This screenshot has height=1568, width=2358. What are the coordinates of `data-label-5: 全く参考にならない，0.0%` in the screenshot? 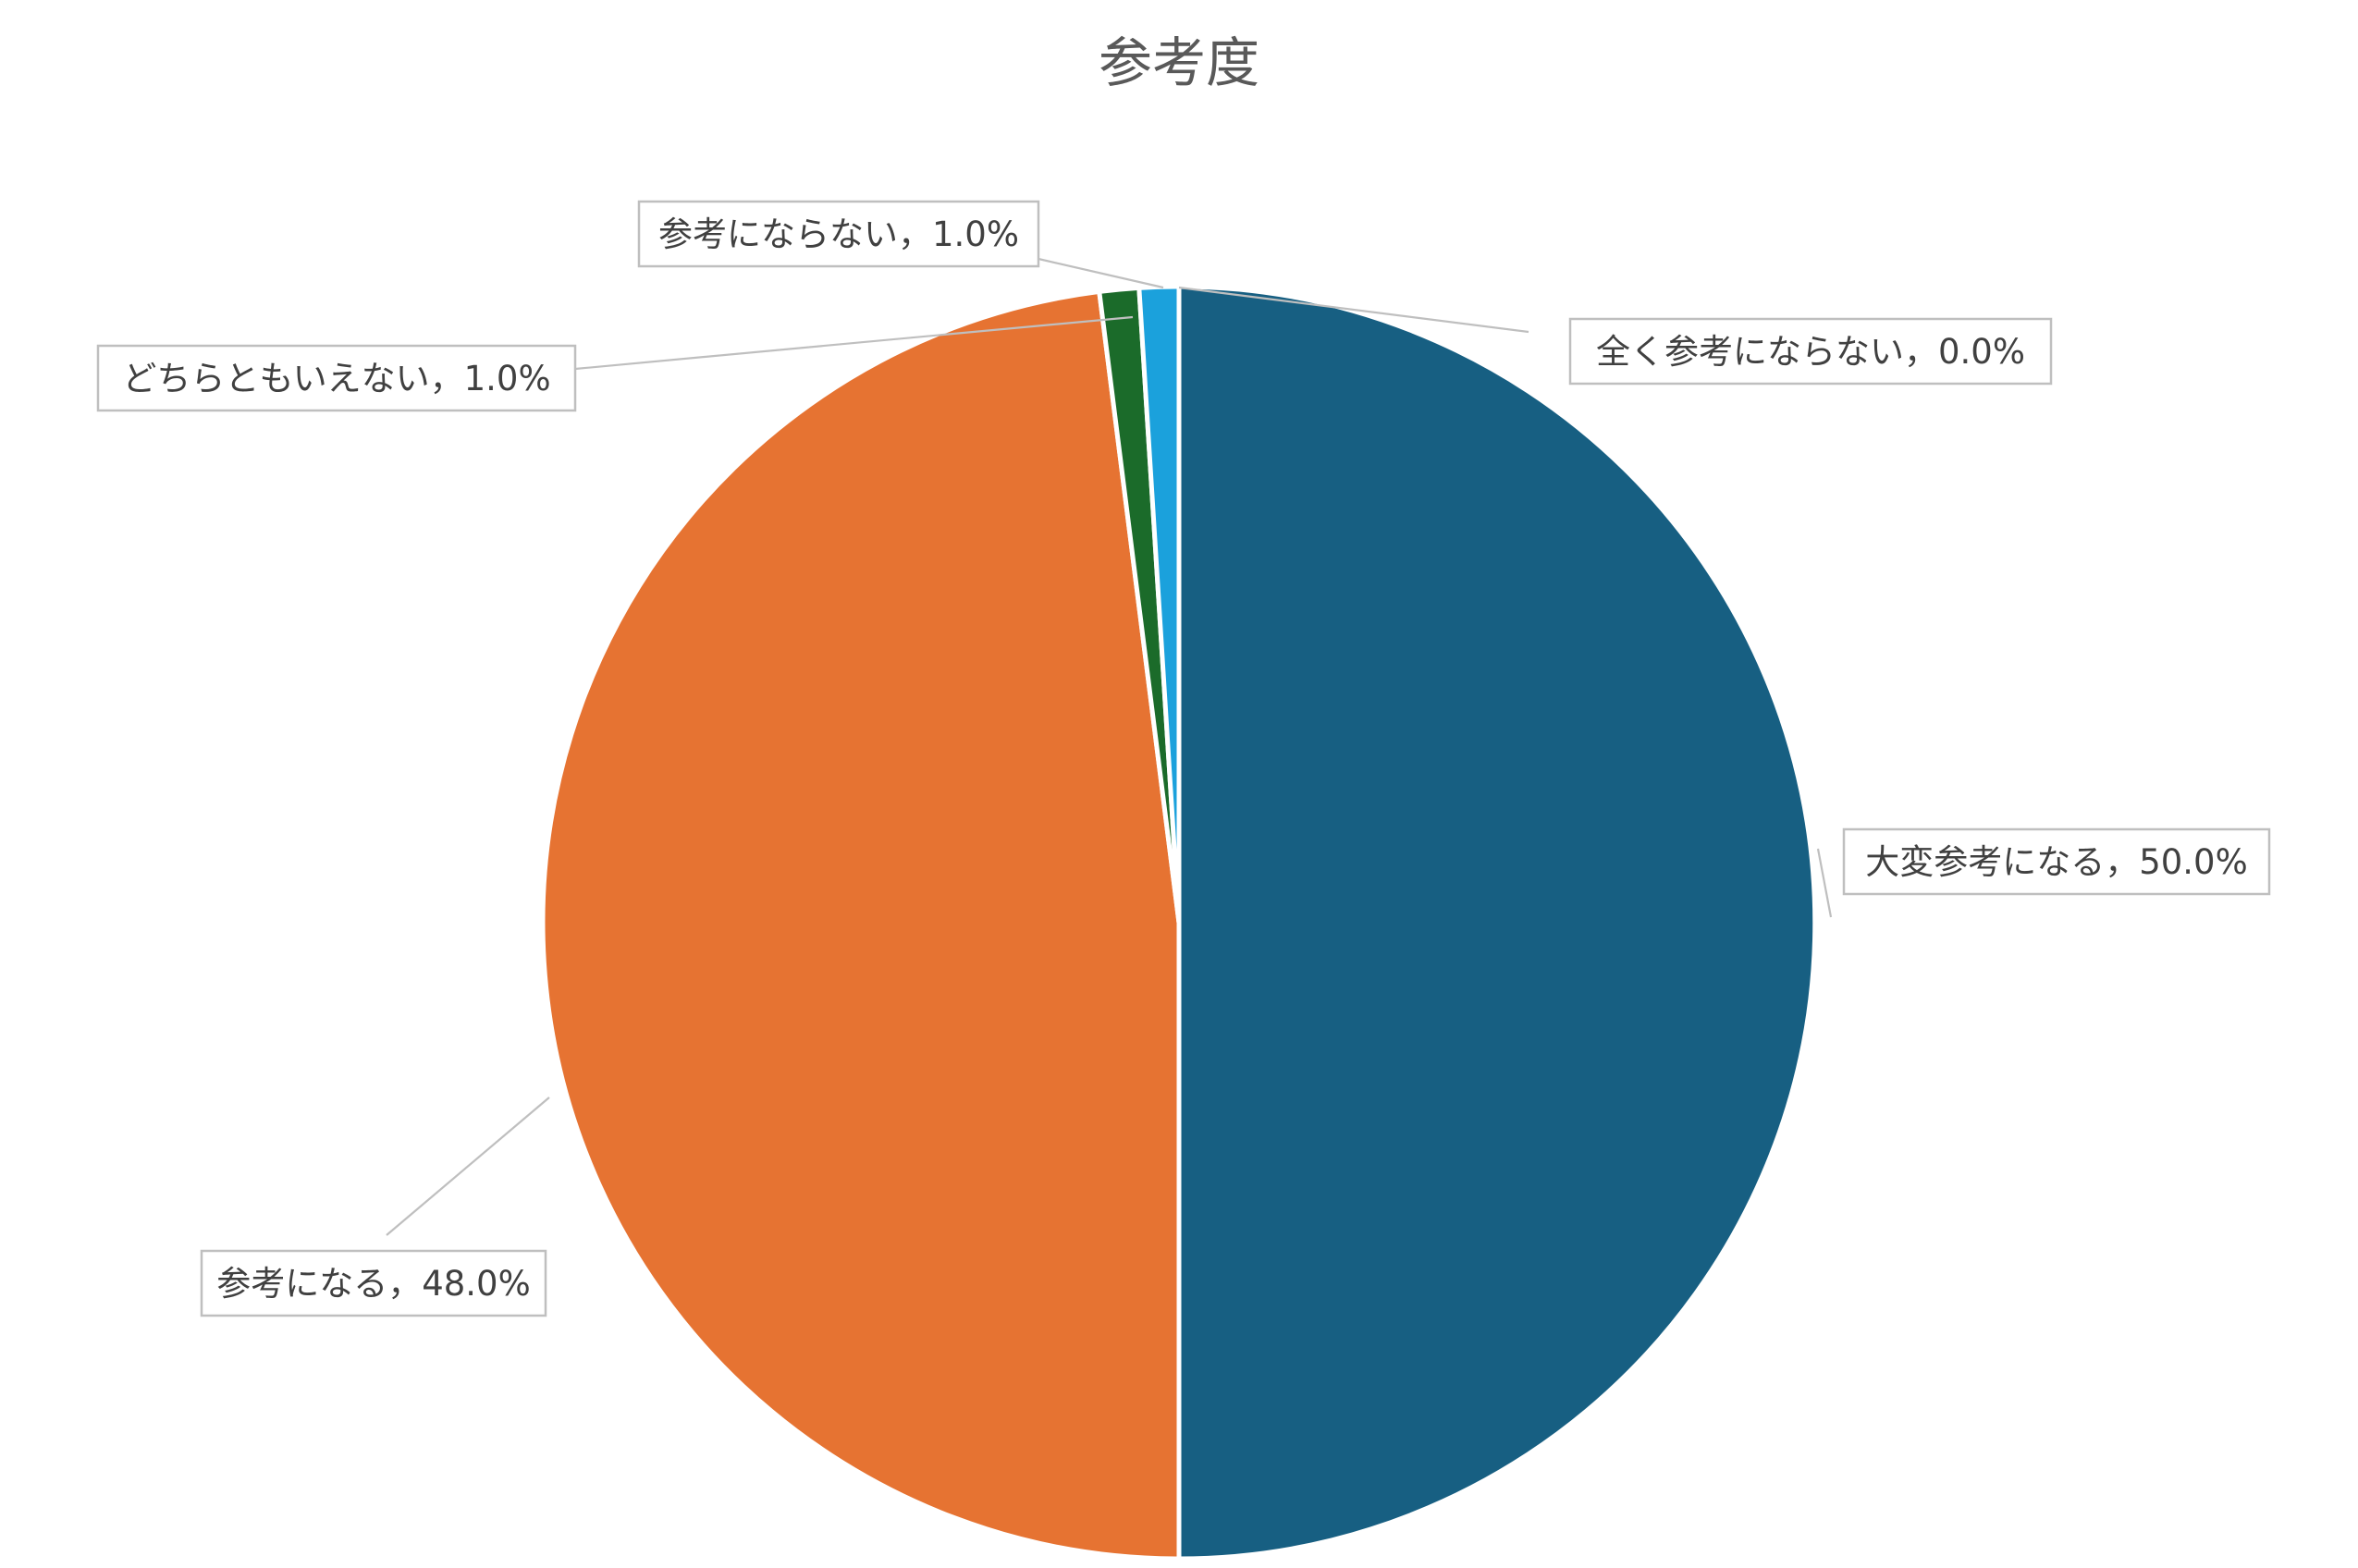 It's located at (1811, 351).